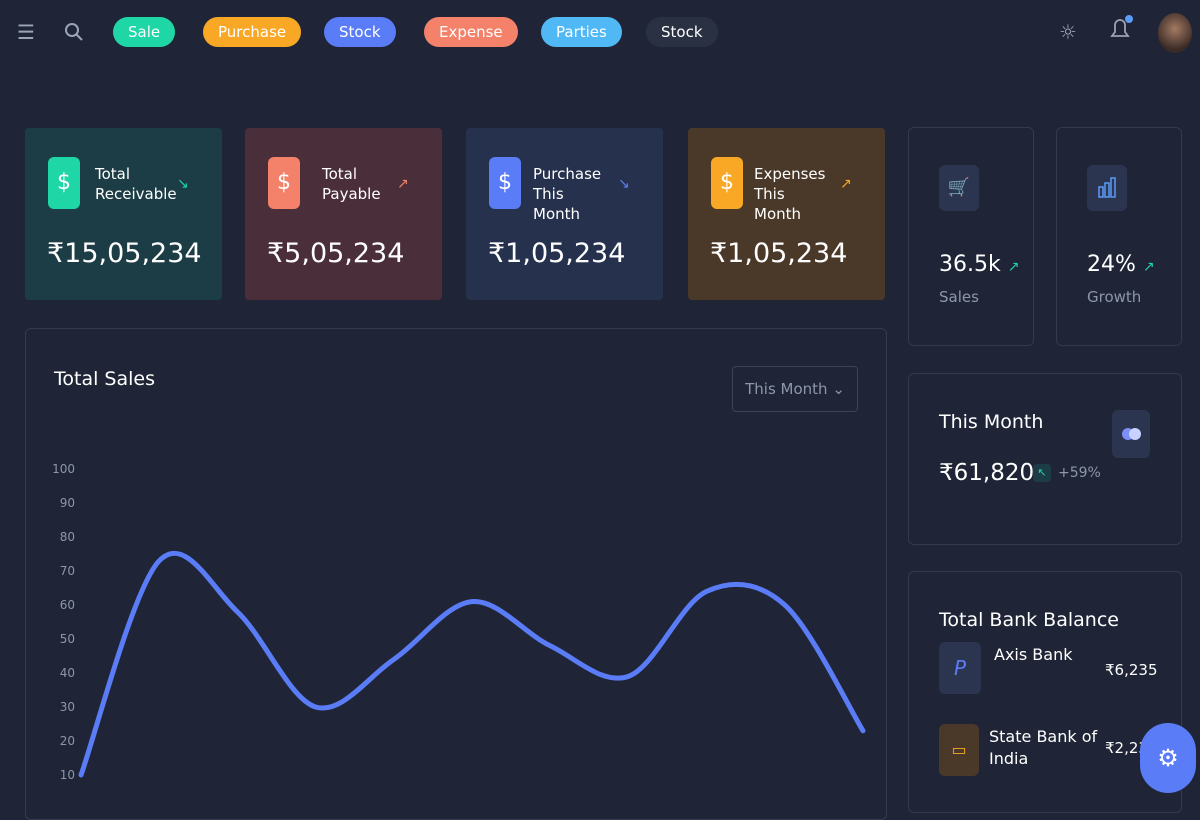 The image size is (1200, 820). What do you see at coordinates (124, 253) in the screenshot?
I see `card-amount: ₹15,05,234` at bounding box center [124, 253].